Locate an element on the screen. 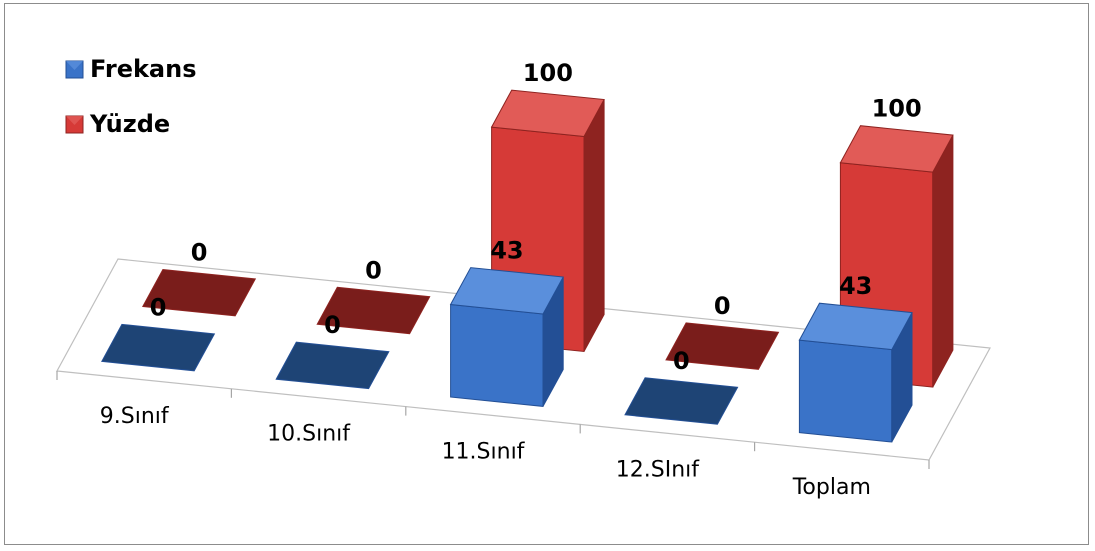 The image size is (1095, 551). category-label: 9.Sınıf is located at coordinates (135, 416).